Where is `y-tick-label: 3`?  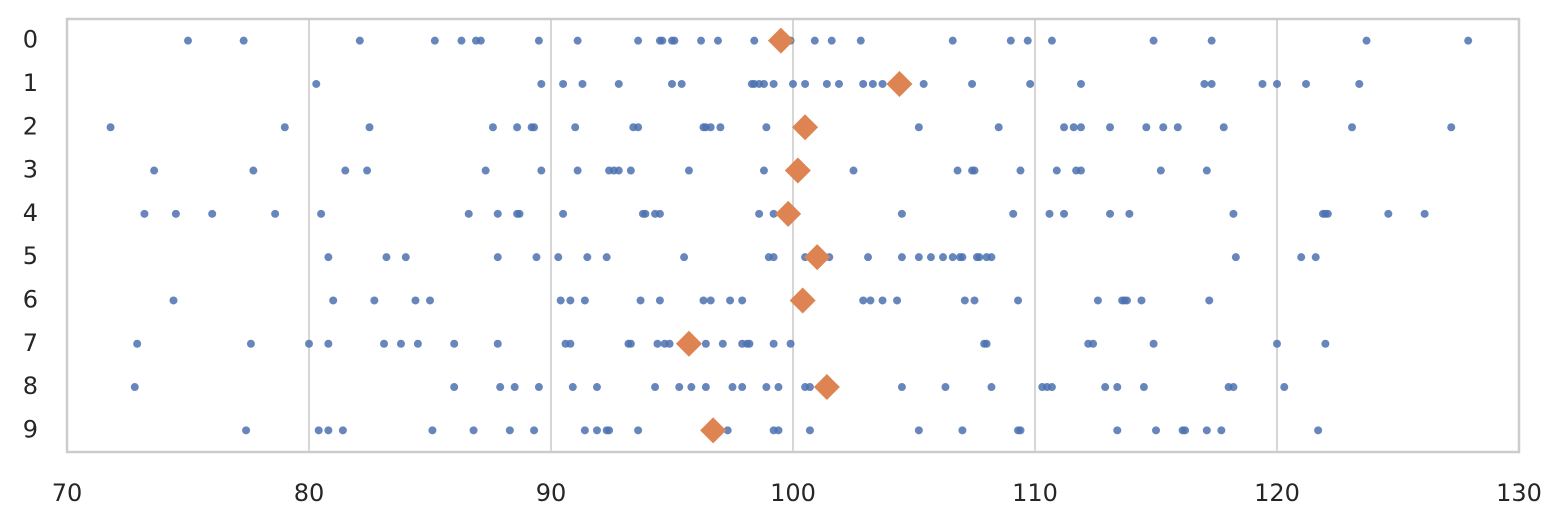 y-tick-label: 3 is located at coordinates (30, 170).